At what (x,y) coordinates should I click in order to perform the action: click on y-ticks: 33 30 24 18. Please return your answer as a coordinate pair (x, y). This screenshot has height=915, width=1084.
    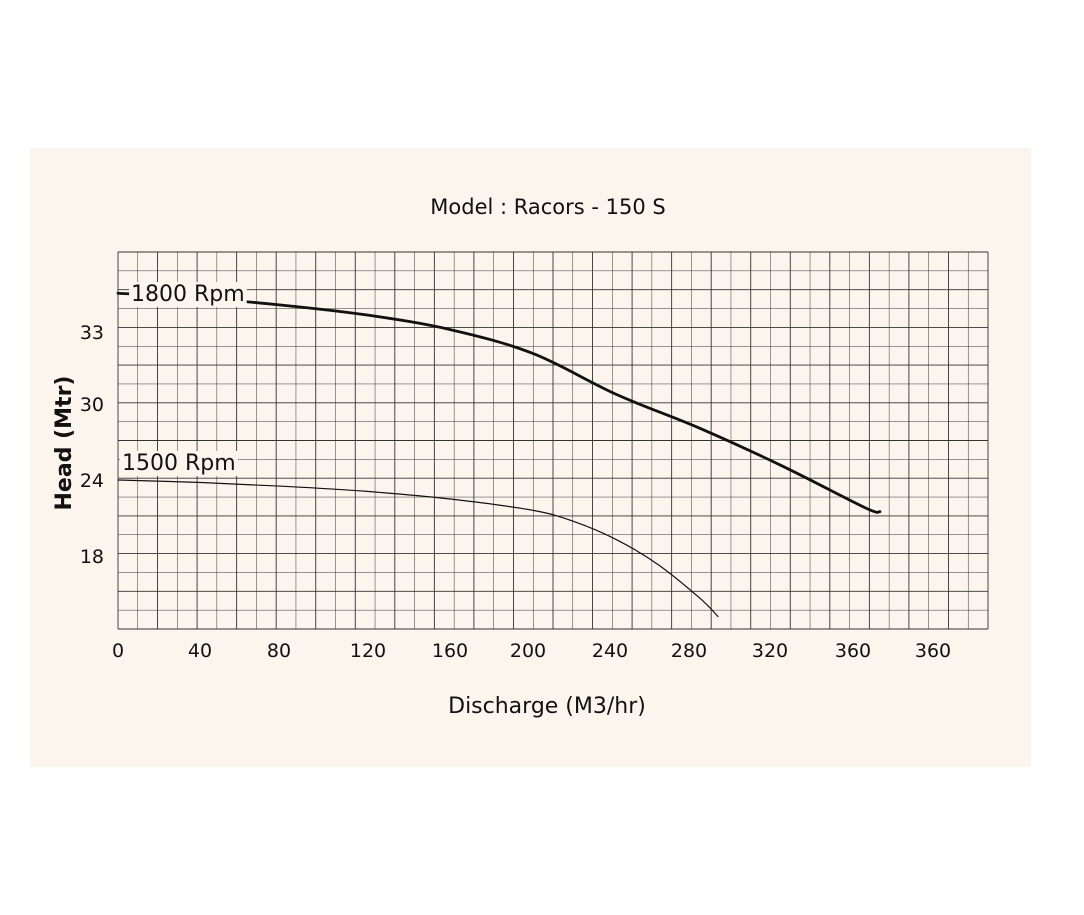
    Looking at the image, I should click on (92, 445).